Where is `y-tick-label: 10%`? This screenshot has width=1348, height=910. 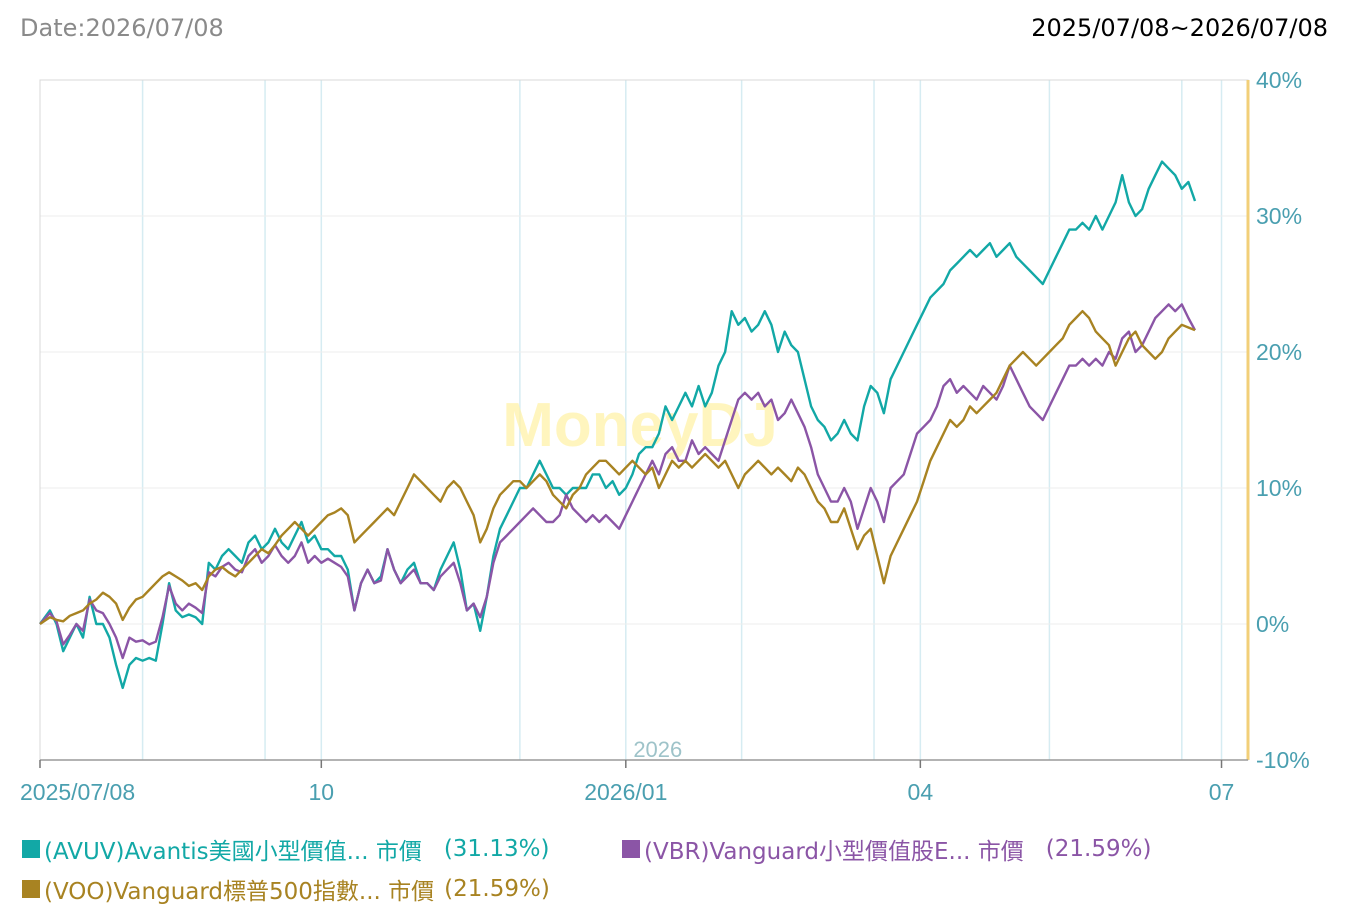
y-tick-label: 10% is located at coordinates (1279, 488).